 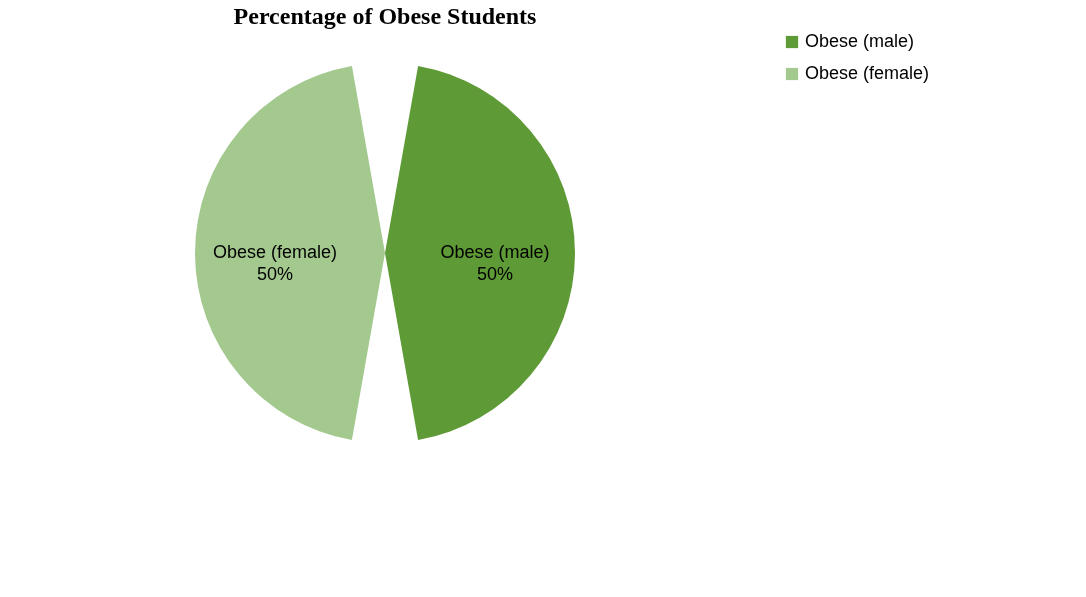 I want to click on legend-label: Obese (female), so click(x=867, y=73).